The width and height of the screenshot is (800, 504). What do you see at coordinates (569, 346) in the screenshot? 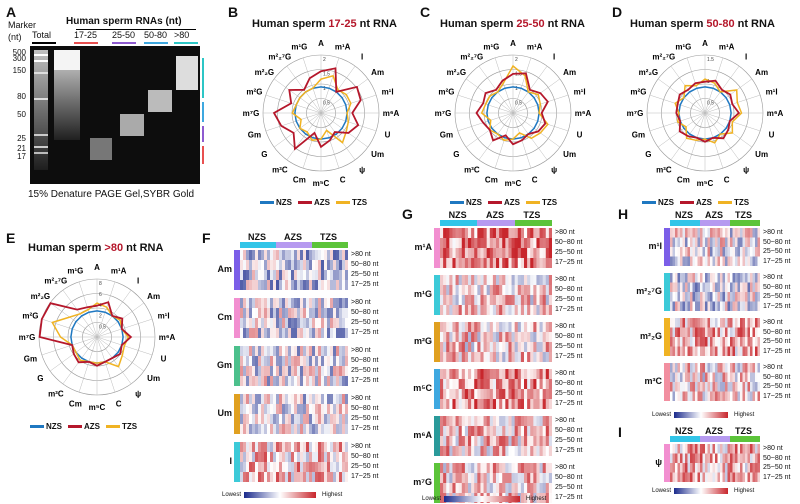
I see `heat-size-row-label: 25~50 nt` at bounding box center [569, 346].